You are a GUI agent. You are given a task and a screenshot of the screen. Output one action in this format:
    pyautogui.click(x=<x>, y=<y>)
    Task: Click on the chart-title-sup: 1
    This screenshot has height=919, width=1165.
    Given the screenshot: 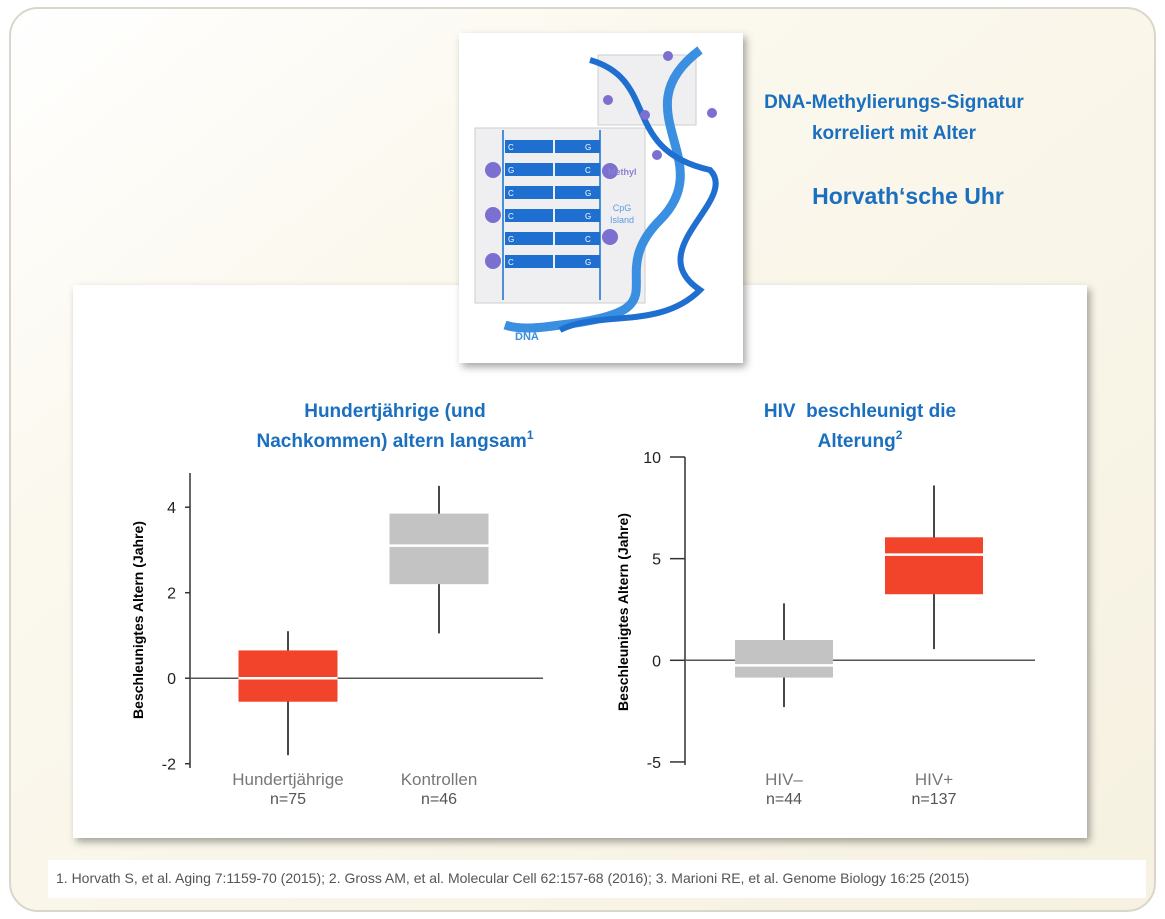 What is the action you would take?
    pyautogui.click(x=530, y=435)
    